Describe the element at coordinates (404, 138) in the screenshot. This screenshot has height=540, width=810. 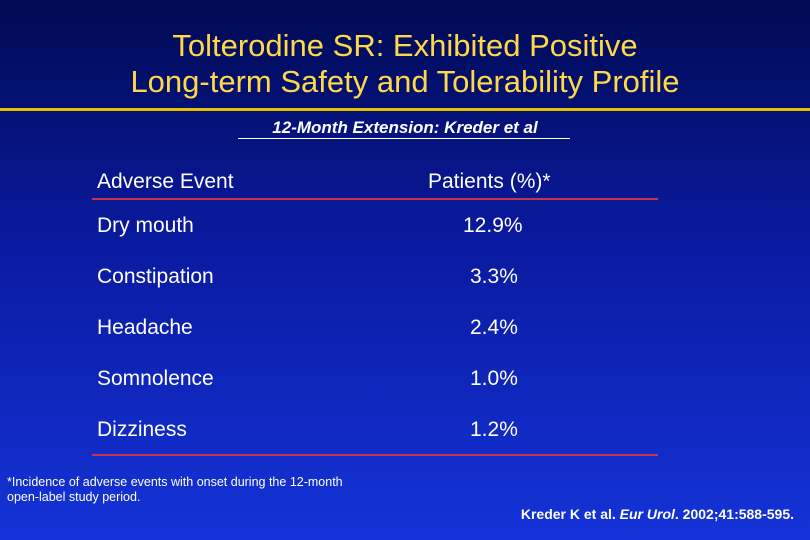
I see `subtitle-underline` at that location.